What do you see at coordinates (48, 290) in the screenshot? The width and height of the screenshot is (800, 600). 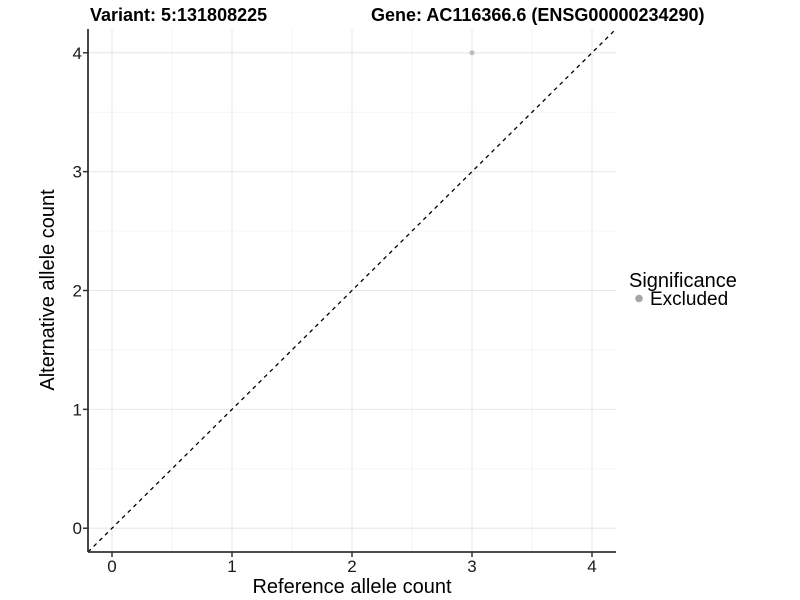 I see `y-axis-label: Alternative allele count` at bounding box center [48, 290].